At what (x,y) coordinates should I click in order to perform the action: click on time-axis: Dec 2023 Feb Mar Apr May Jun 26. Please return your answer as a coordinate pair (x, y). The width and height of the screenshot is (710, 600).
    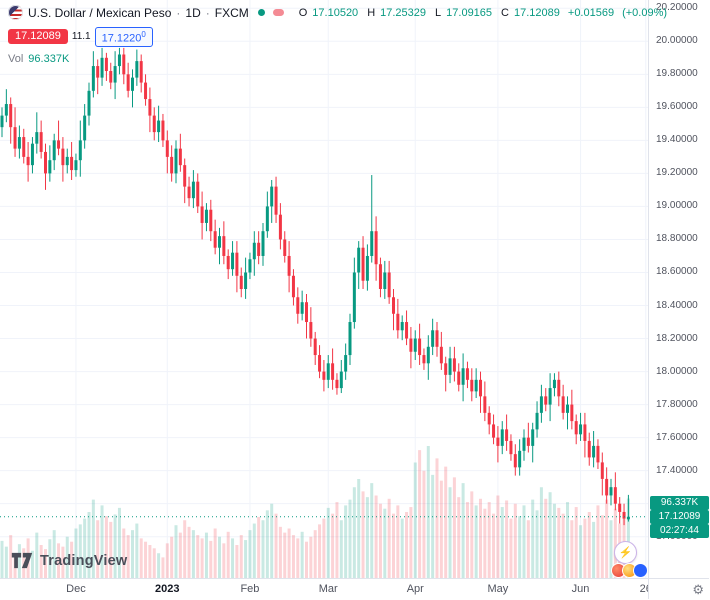
    Looking at the image, I should click on (326, 589).